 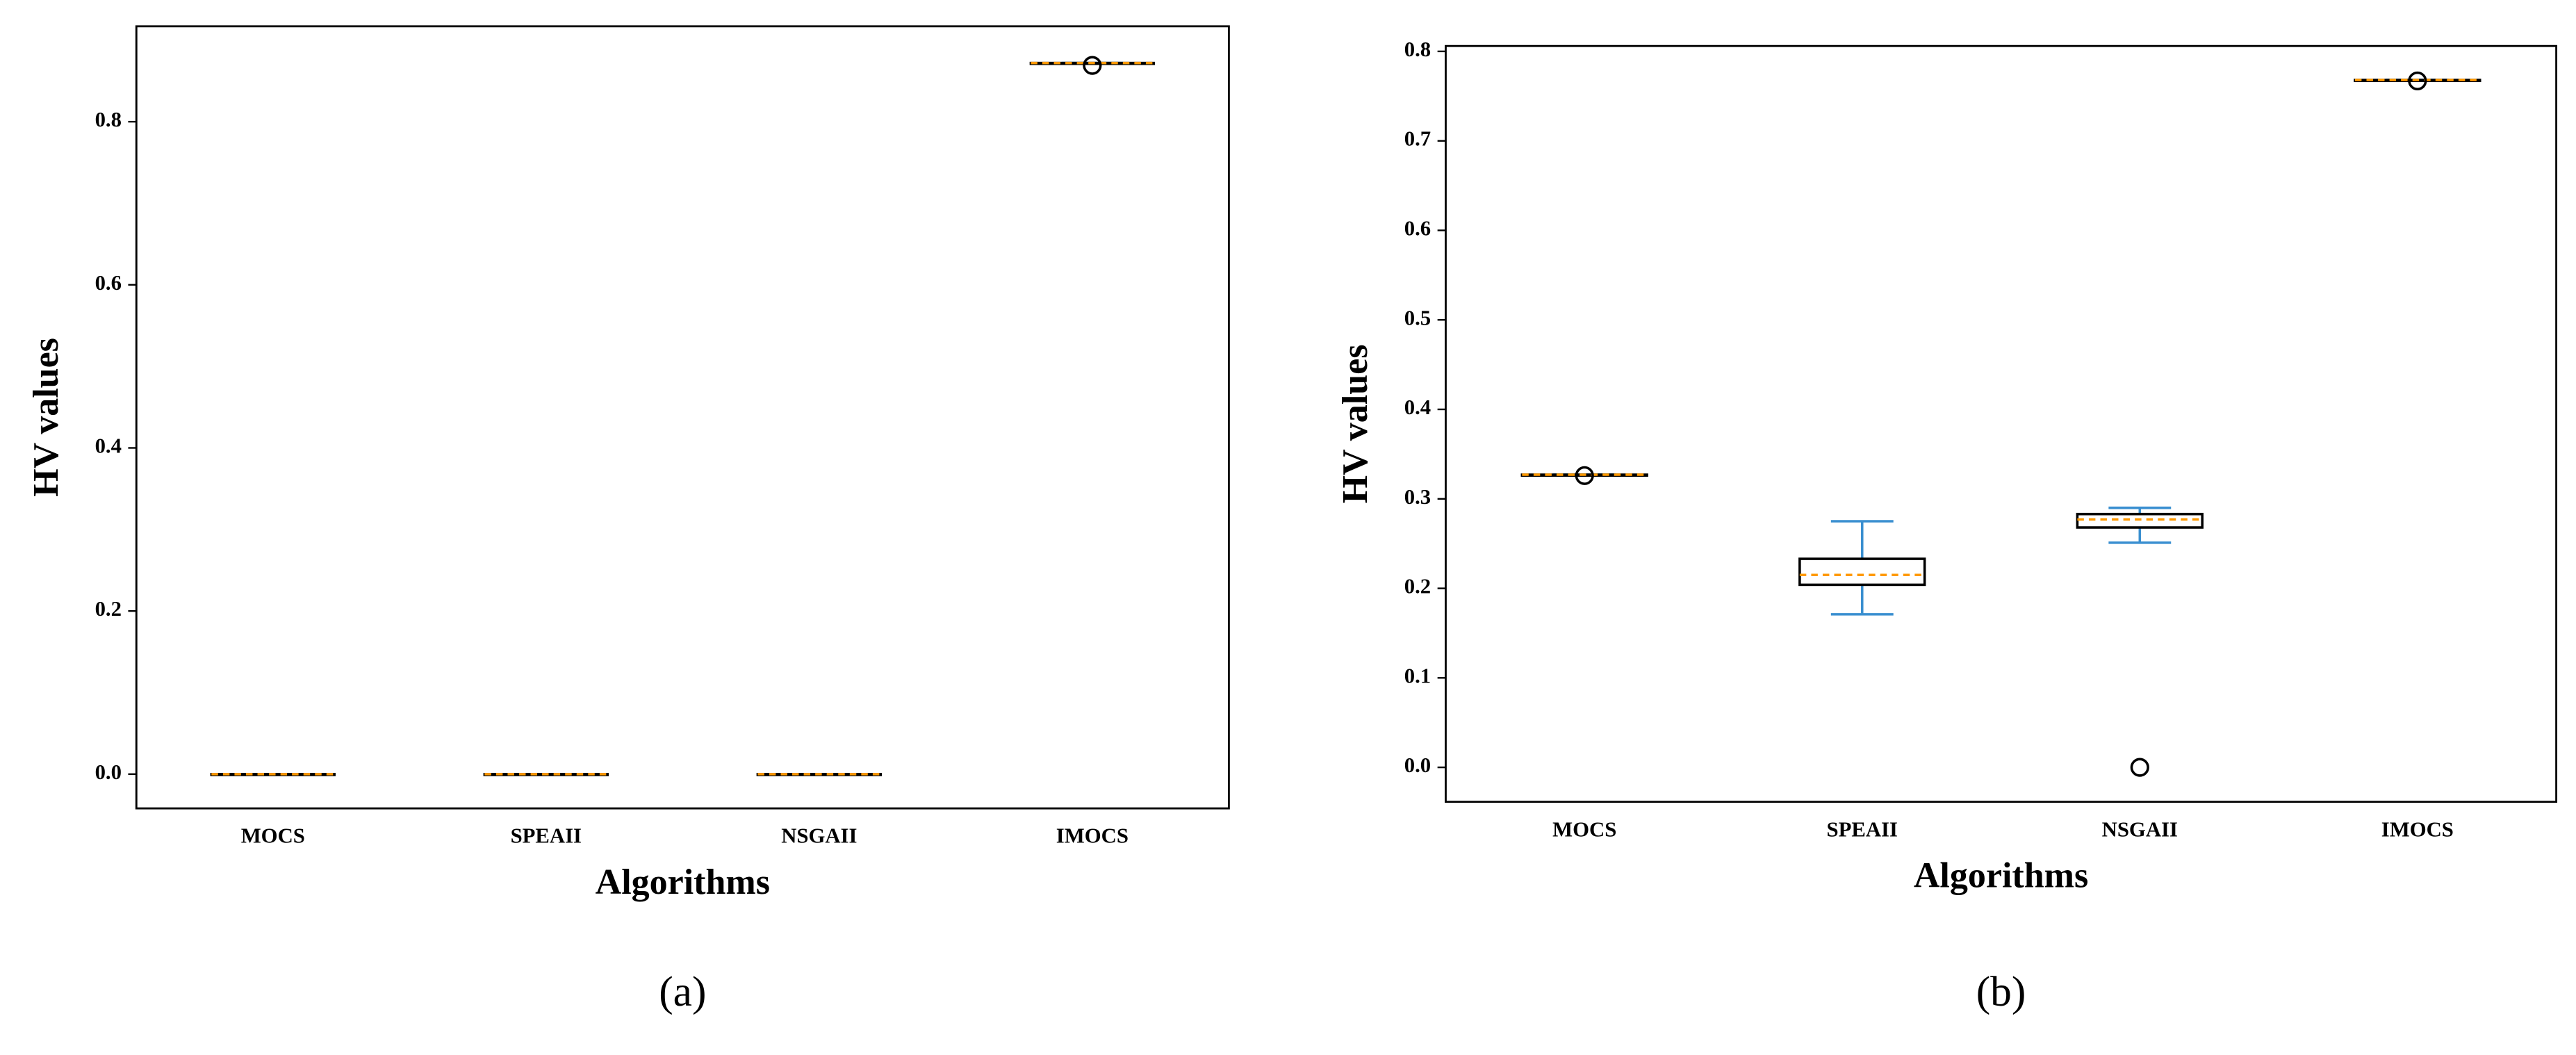 I want to click on y-tick-label: 0.1, so click(x=1417, y=675).